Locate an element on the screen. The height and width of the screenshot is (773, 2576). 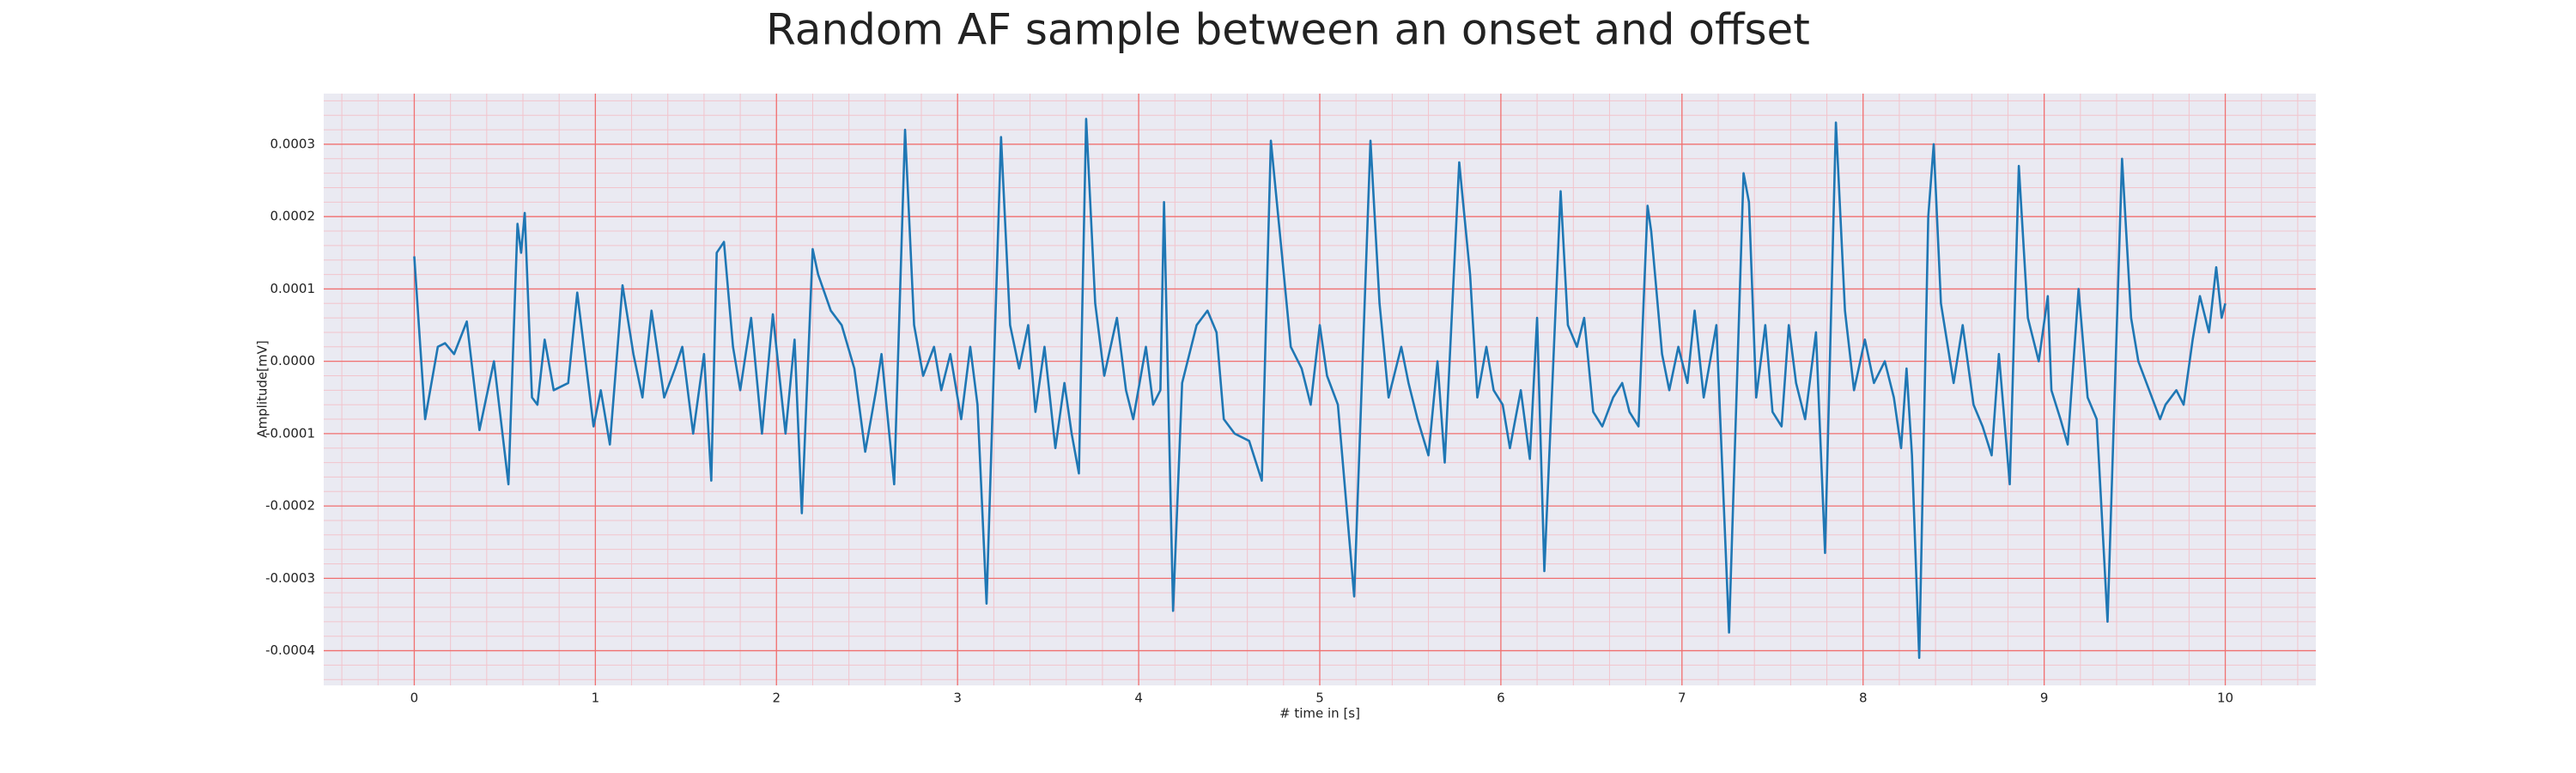
x-axis-label: # time in [s] is located at coordinates (1319, 713).